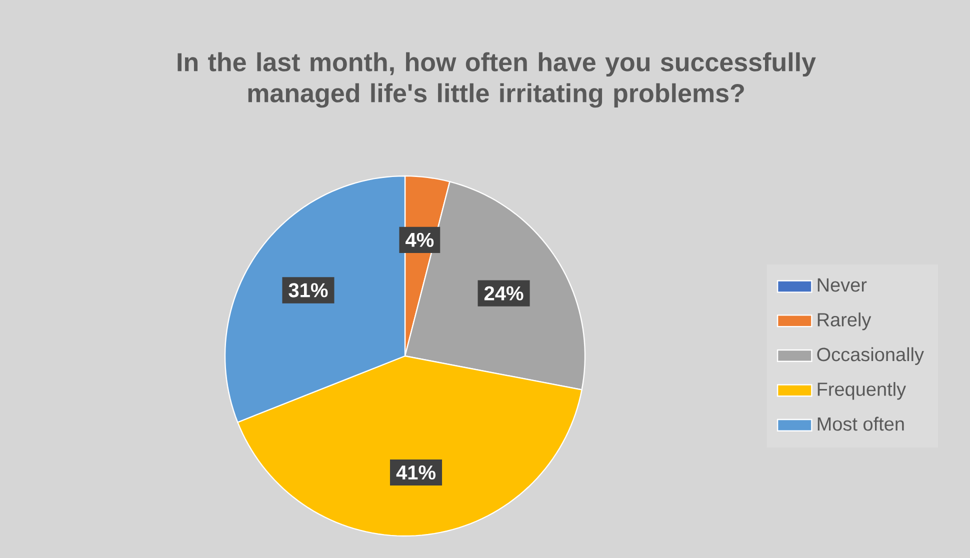 This screenshot has width=970, height=558. Describe the element at coordinates (504, 293) in the screenshot. I see `data-label: 24%` at that location.